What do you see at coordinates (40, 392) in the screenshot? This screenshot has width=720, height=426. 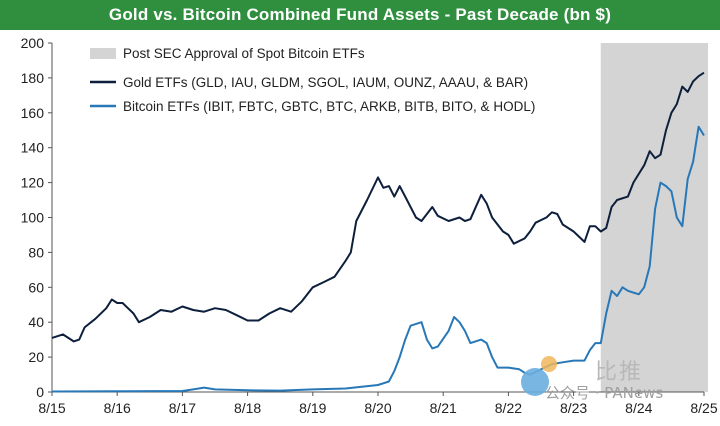 I see `y-tick-label: 0` at bounding box center [40, 392].